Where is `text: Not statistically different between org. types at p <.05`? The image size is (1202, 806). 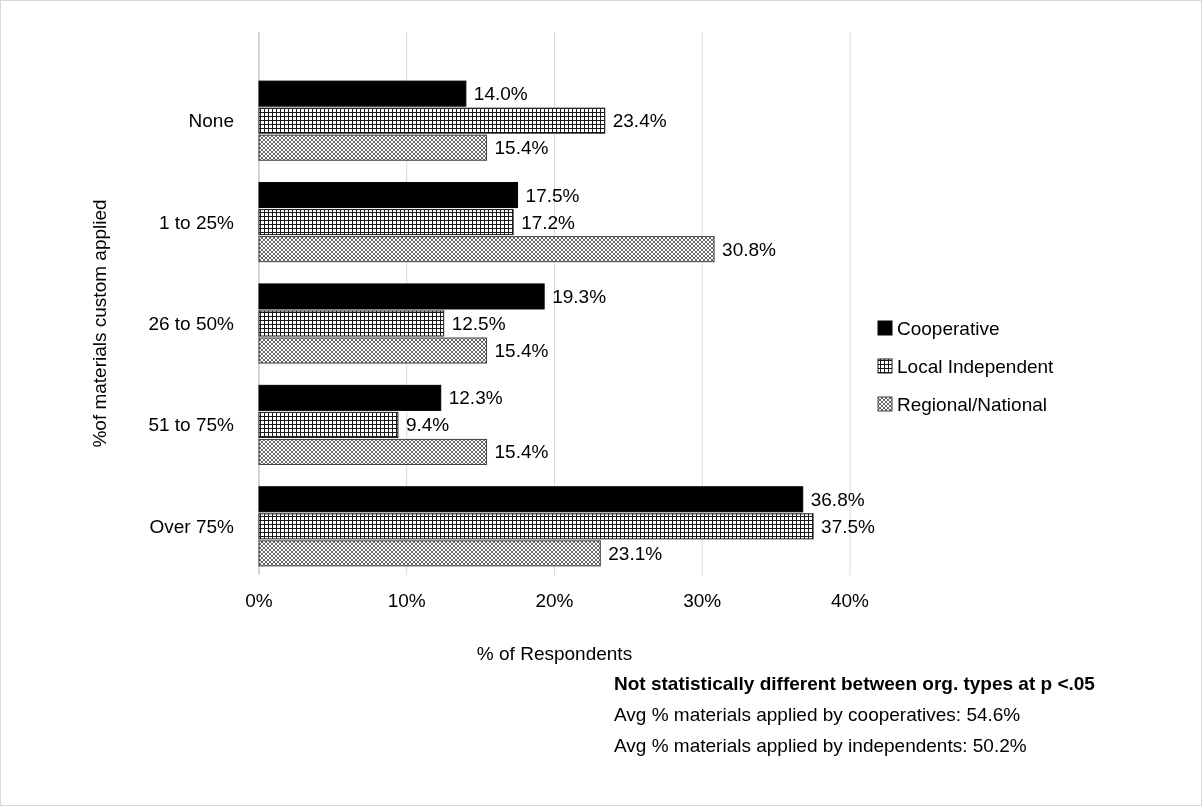
text: Not statistically different between org. types at p <.05 is located at coordinates (855, 683).